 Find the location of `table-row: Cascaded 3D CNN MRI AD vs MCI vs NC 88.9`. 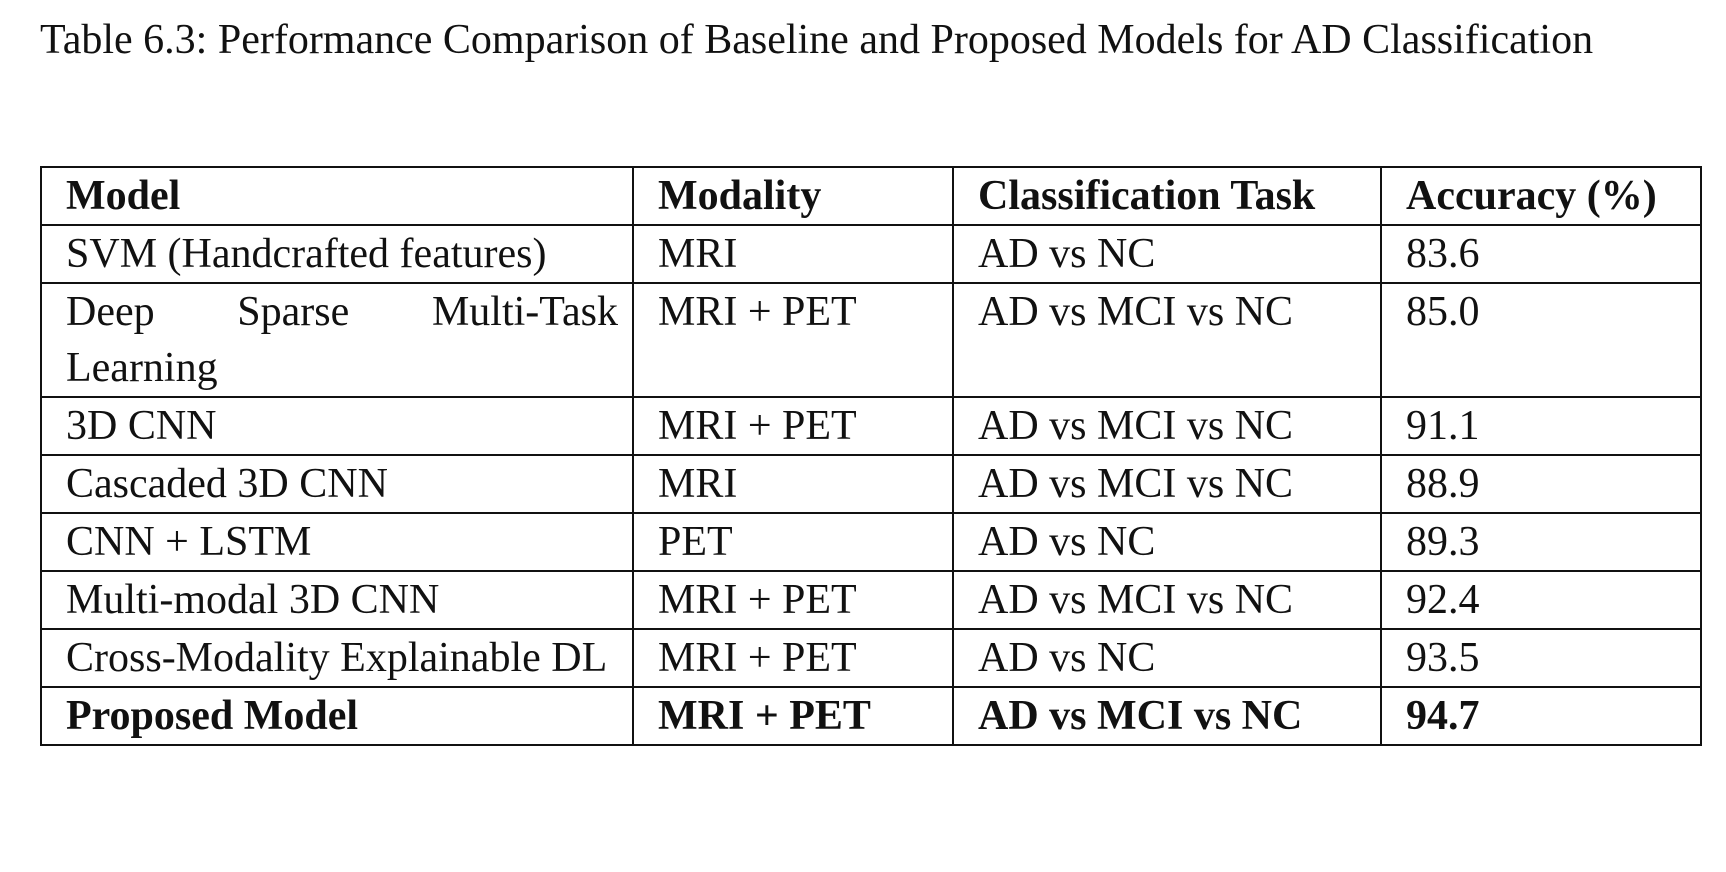

table-row: Cascaded 3D CNN MRI AD vs MCI vs NC 88.9 is located at coordinates (871, 484).